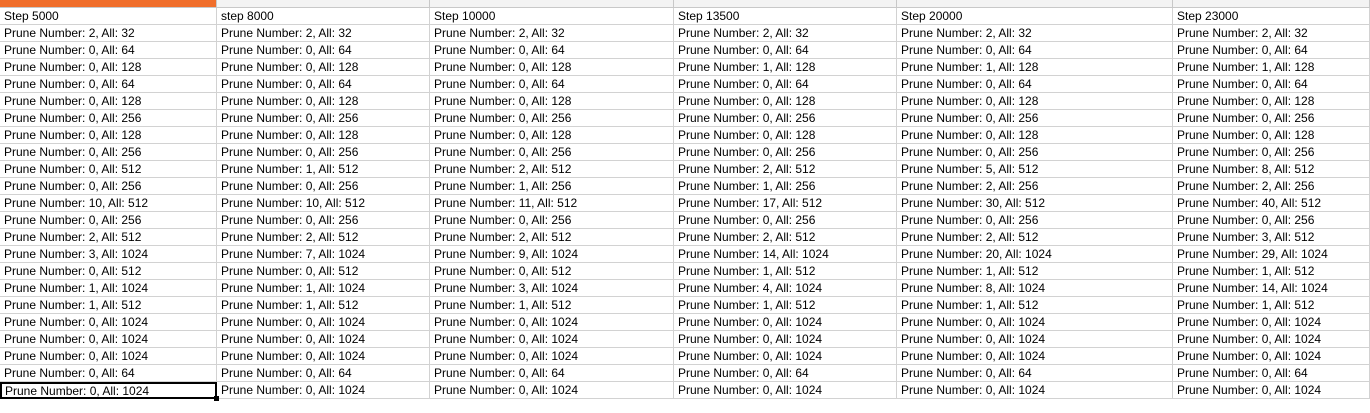 The height and width of the screenshot is (413, 1370). What do you see at coordinates (108, 203) in the screenshot?
I see `table-cell: Prune Number: 10, All: 512` at bounding box center [108, 203].